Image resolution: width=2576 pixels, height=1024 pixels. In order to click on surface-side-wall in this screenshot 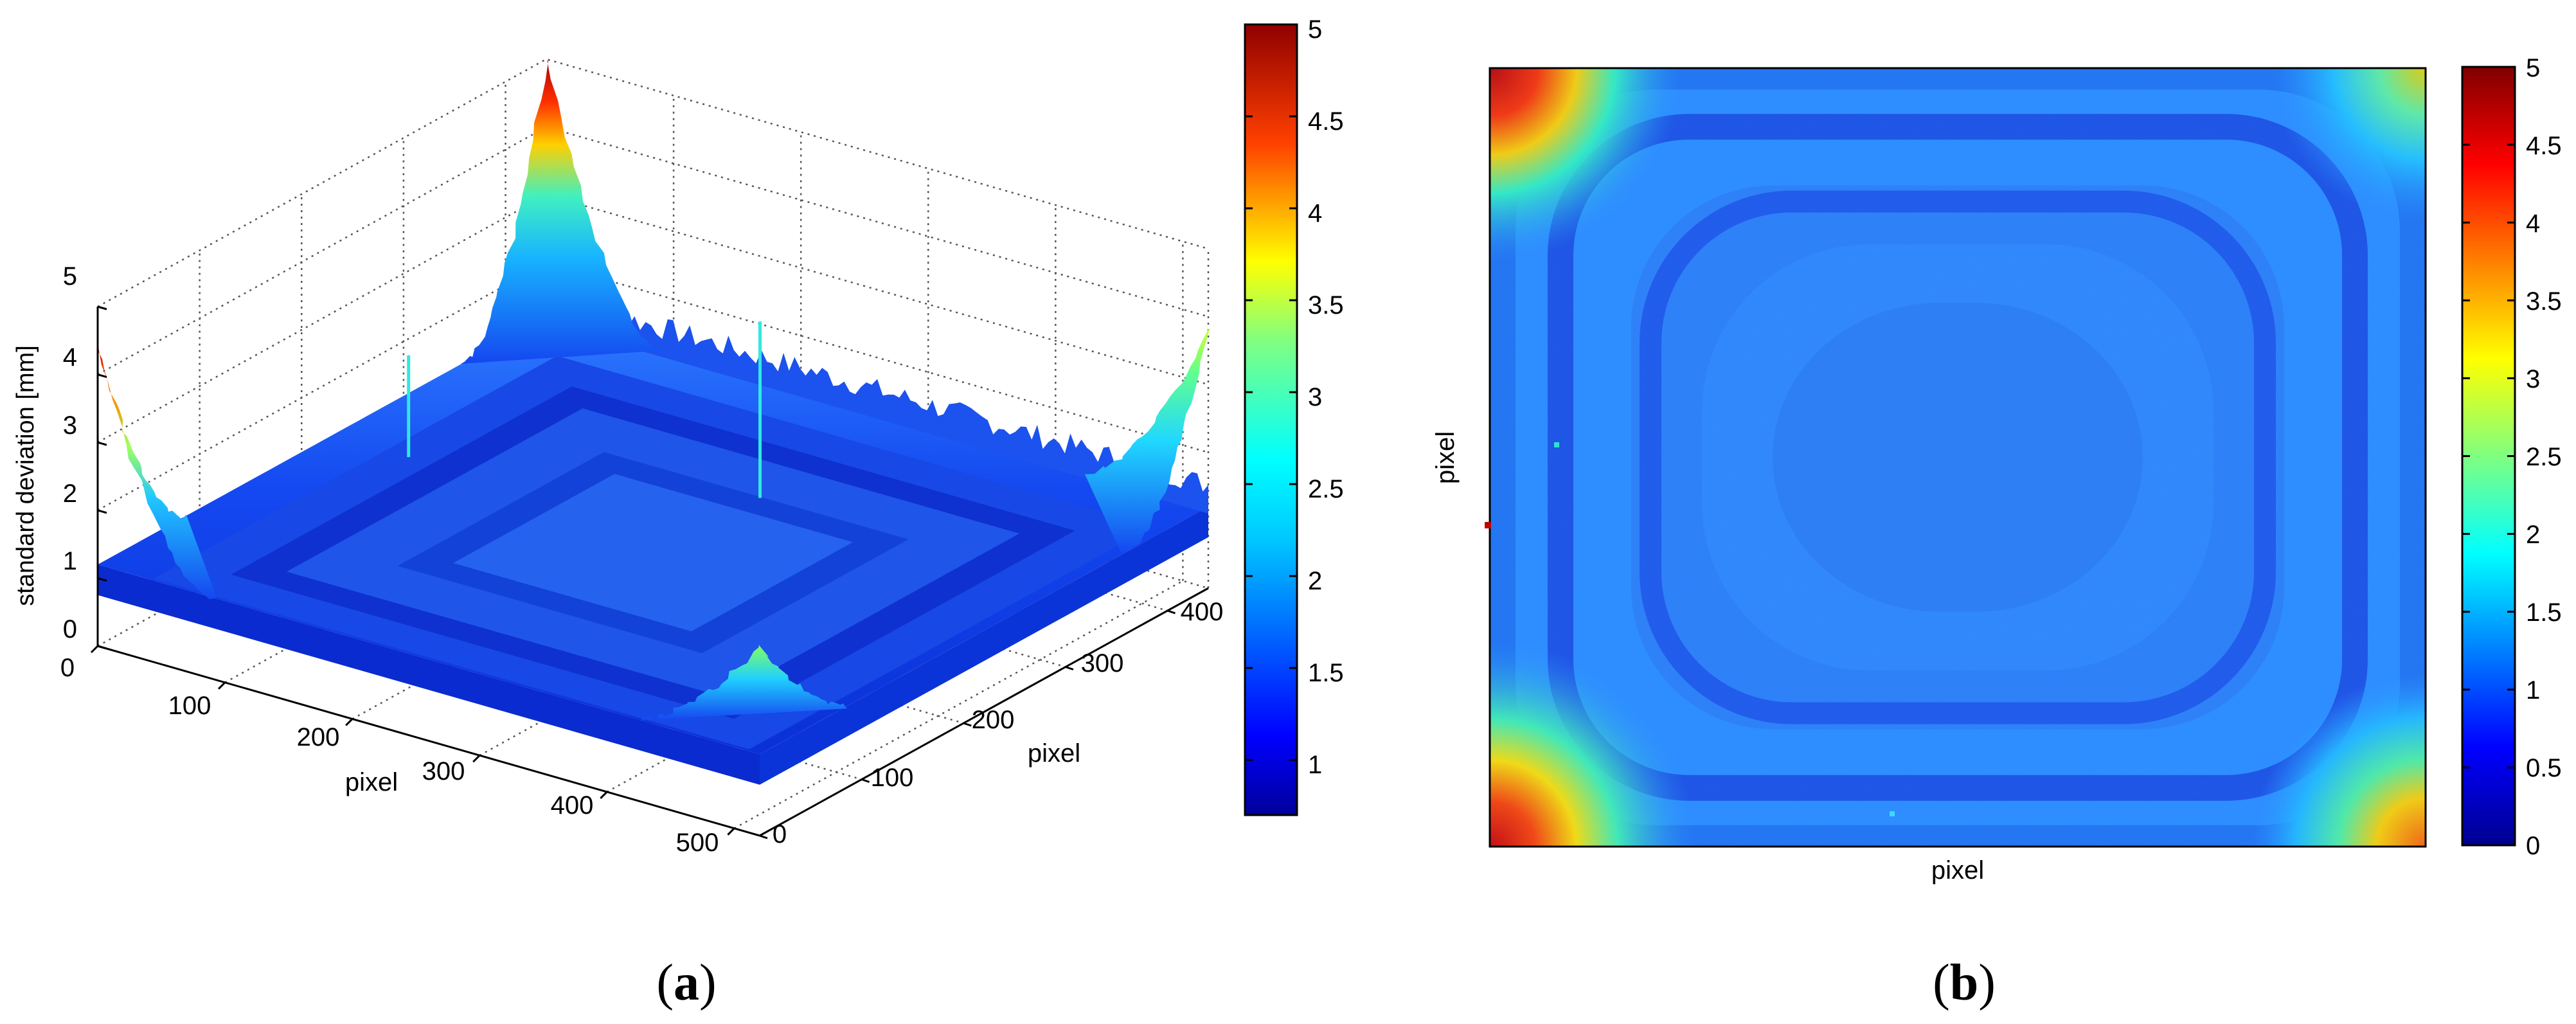, I will do `click(984, 646)`.